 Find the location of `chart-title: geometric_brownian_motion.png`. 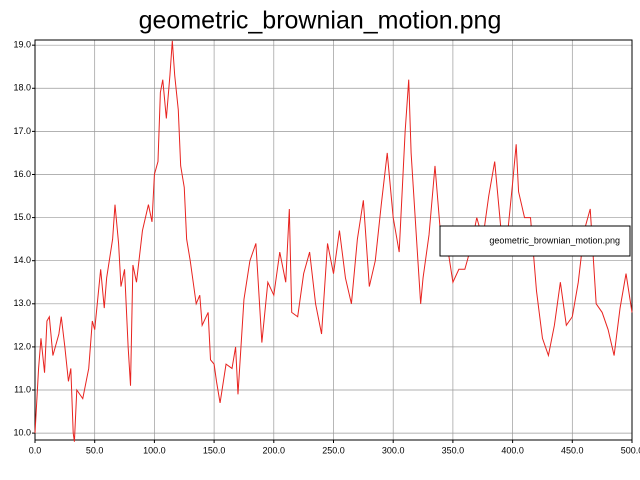

chart-title: geometric_brownian_motion.png is located at coordinates (320, 21).